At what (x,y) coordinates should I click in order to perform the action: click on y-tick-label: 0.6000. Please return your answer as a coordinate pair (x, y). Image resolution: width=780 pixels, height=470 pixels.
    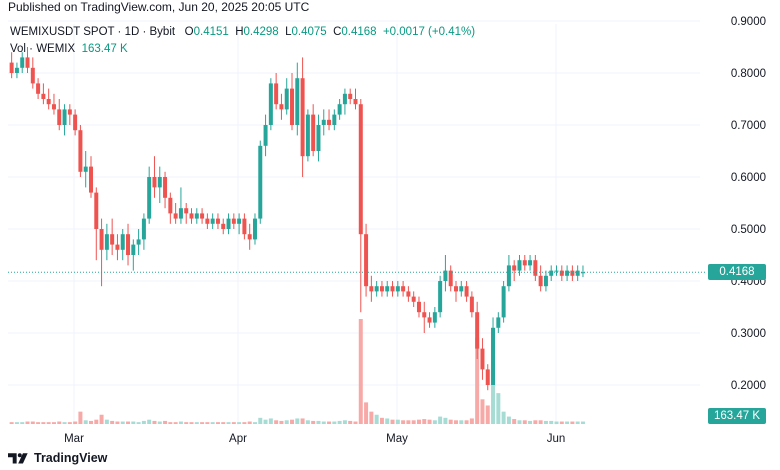
    Looking at the image, I should click on (748, 178).